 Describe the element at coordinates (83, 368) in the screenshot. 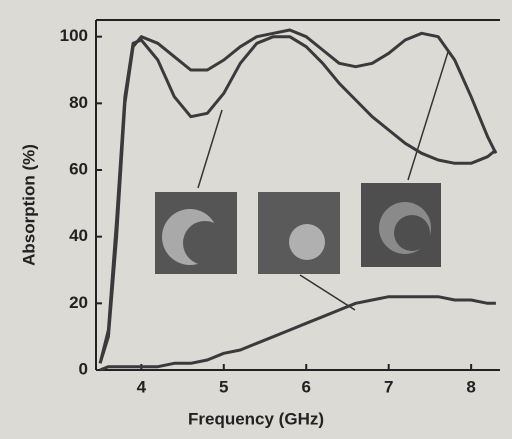

I see `y-tick-label: 0` at that location.